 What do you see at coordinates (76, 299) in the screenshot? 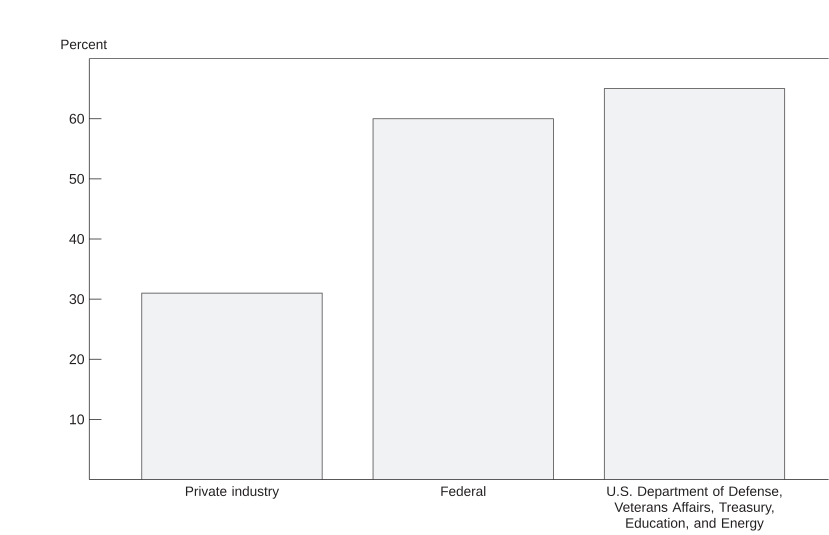
I see `y-tick-label: 30` at bounding box center [76, 299].